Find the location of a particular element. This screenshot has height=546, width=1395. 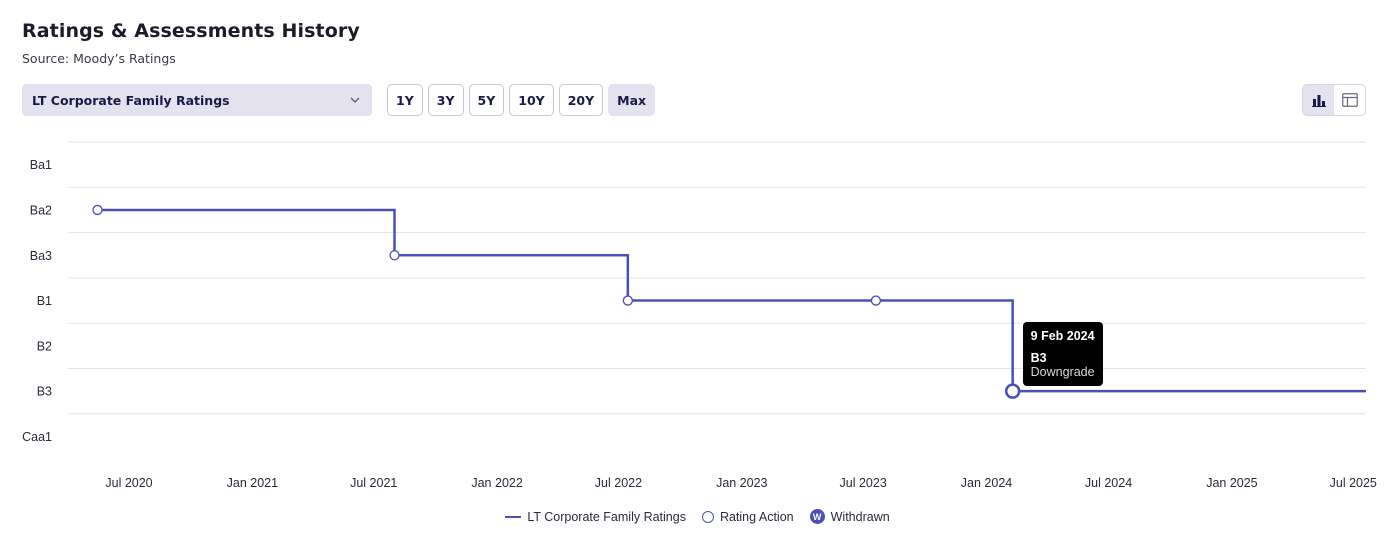

chart-view-button is located at coordinates (1318, 100).